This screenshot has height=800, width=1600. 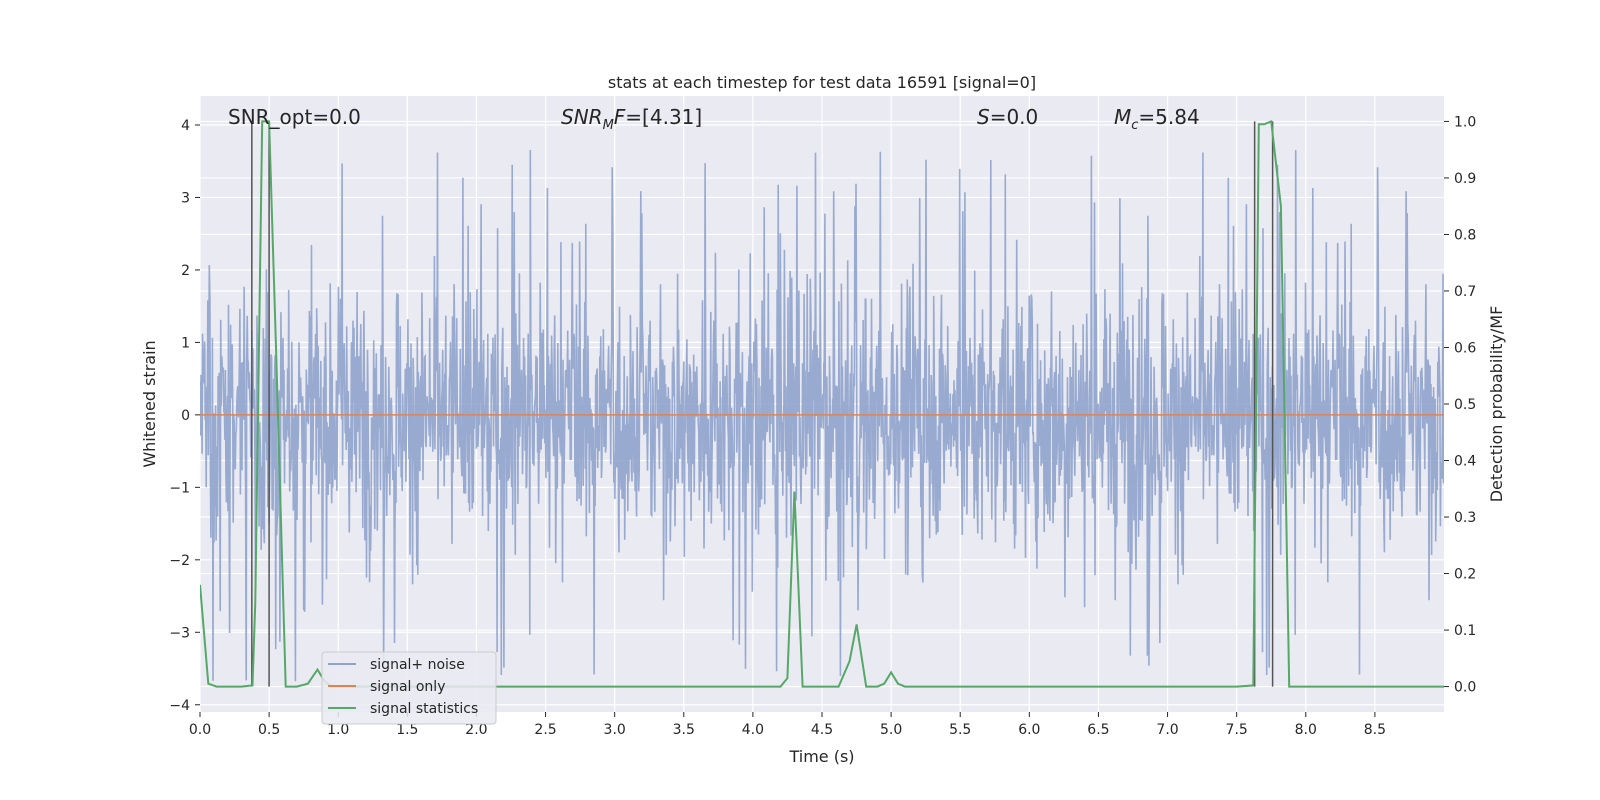 I want to click on x-tick-label: 5.5, so click(x=960, y=730).